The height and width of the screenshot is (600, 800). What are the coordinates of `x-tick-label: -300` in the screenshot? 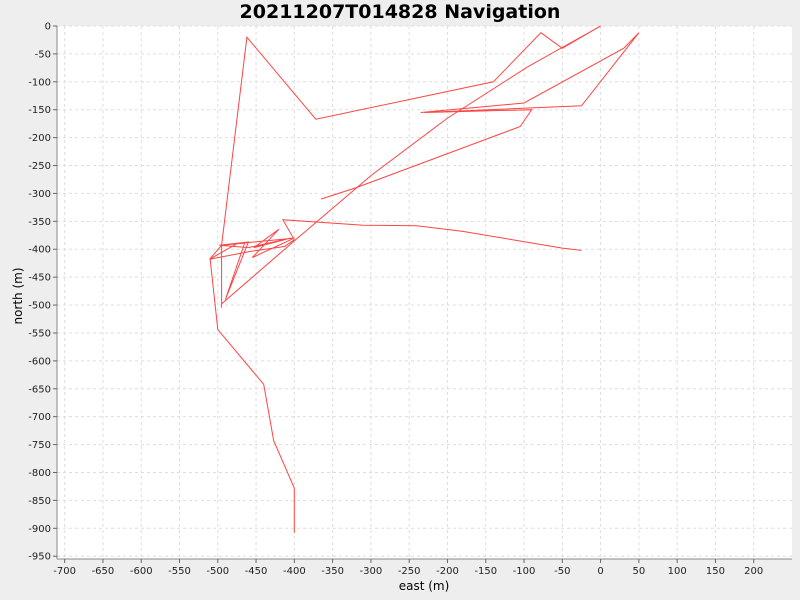 It's located at (371, 571).